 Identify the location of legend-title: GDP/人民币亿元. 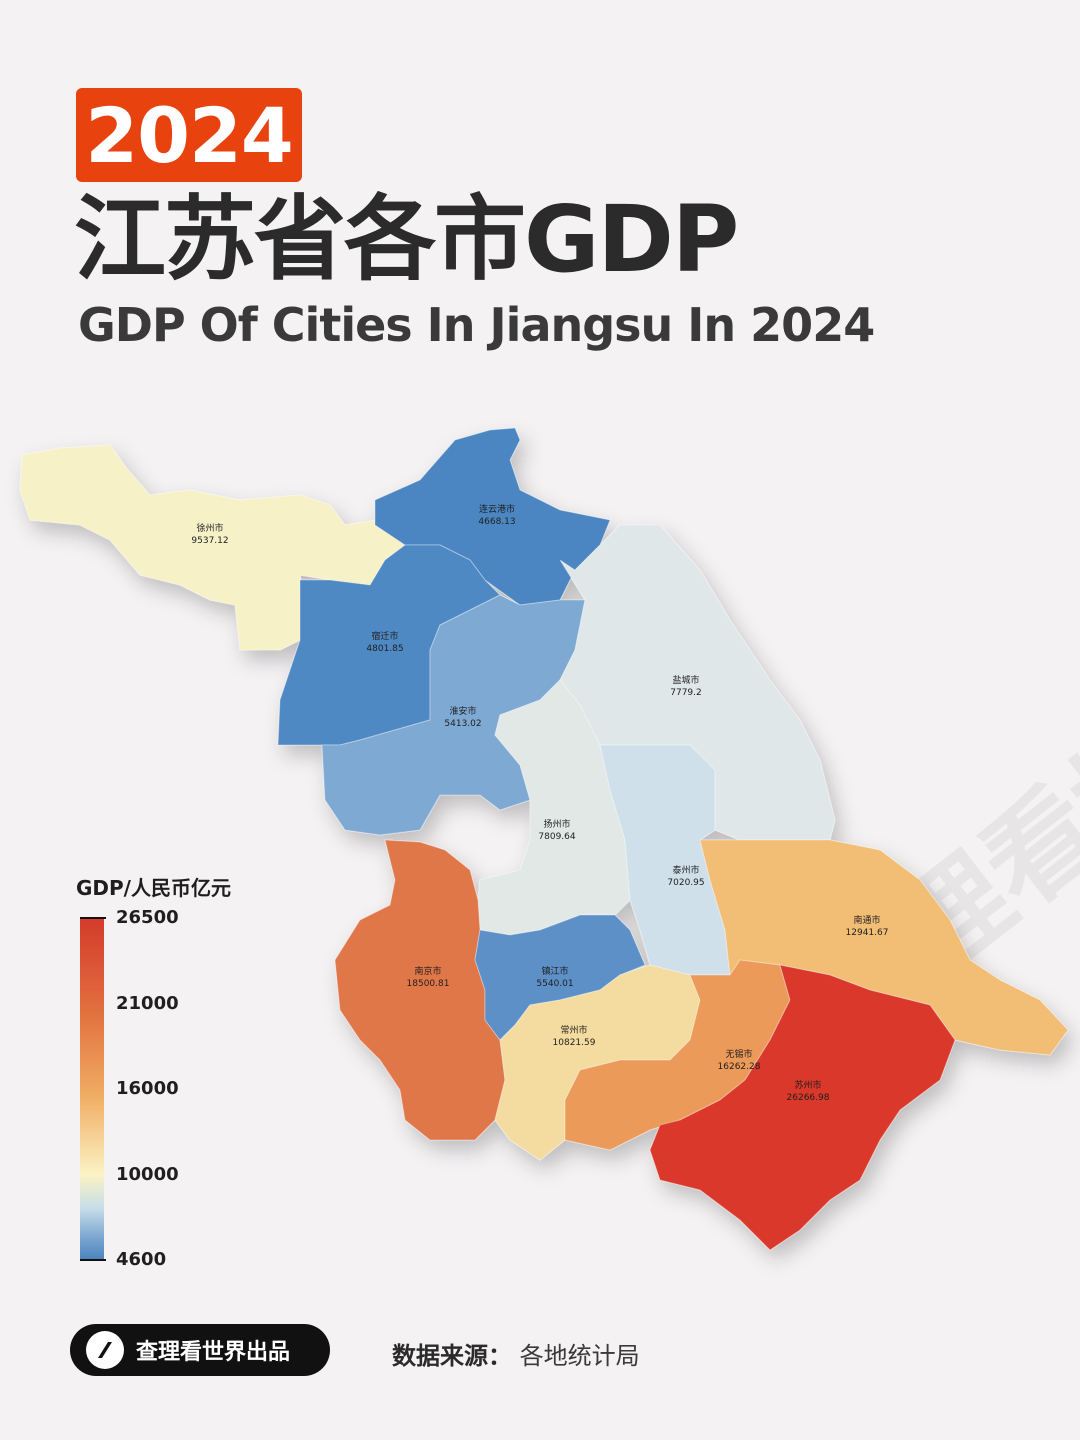
(153, 888).